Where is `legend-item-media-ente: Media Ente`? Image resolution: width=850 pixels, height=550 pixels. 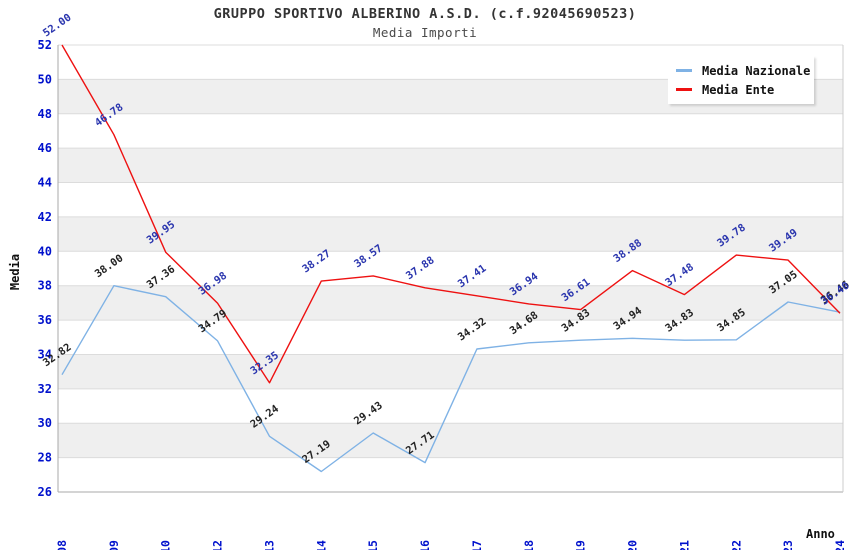
legend-item-media-ente: Media Ente is located at coordinates (745, 89).